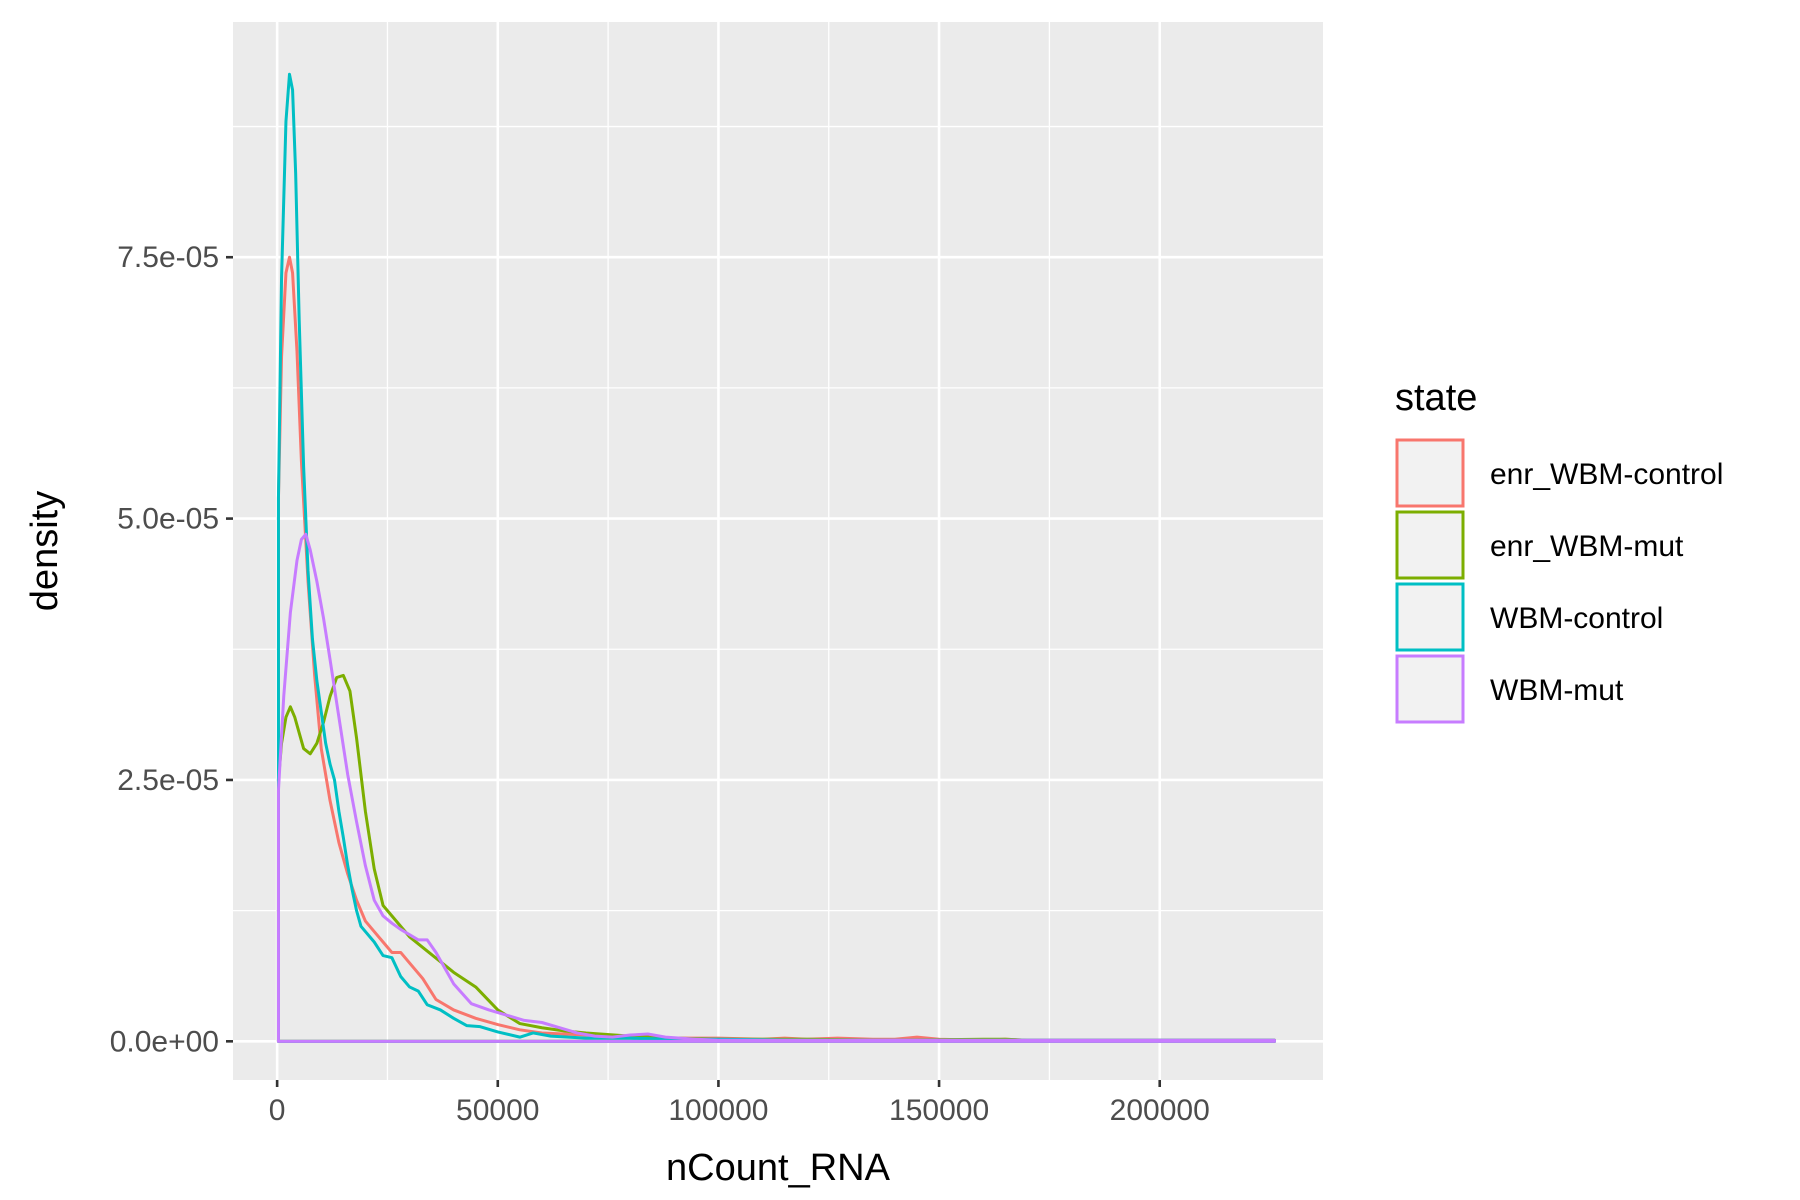 Image resolution: width=1800 pixels, height=1200 pixels. I want to click on x-tick-label: 150000, so click(939, 1110).